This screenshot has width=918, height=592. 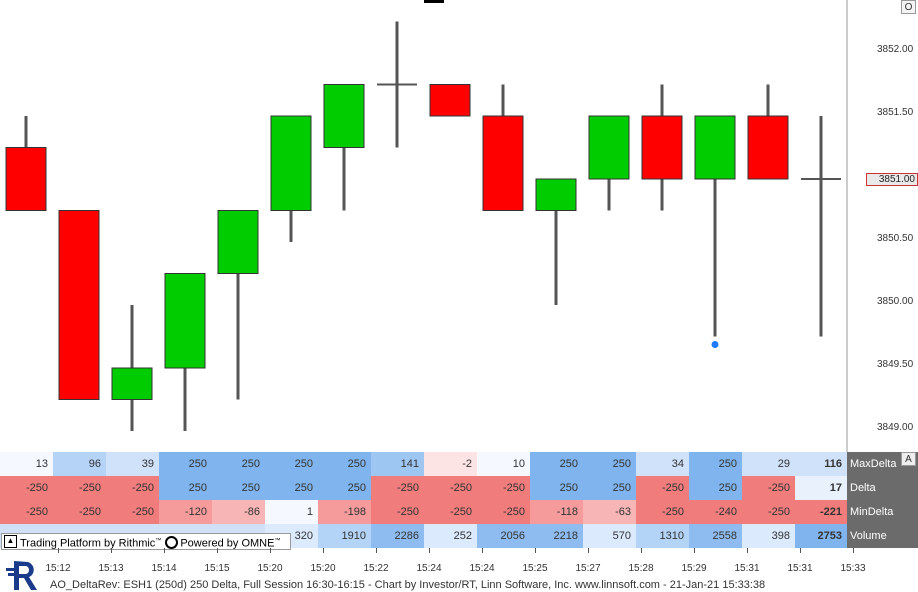 What do you see at coordinates (895, 427) in the screenshot?
I see `price-label-3849: 3849.00` at bounding box center [895, 427].